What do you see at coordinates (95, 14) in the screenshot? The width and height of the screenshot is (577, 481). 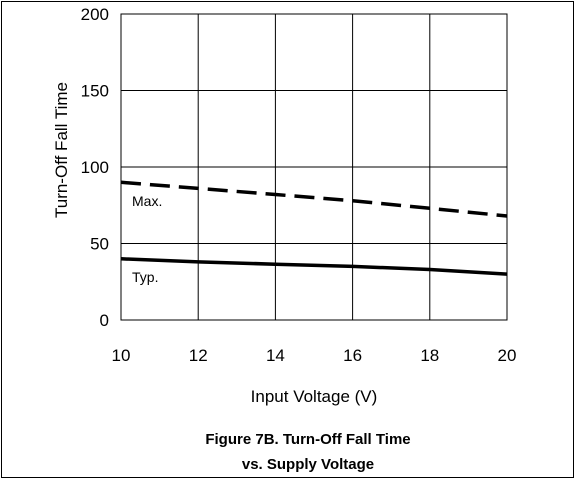 I see `y-tick-label: 200` at bounding box center [95, 14].